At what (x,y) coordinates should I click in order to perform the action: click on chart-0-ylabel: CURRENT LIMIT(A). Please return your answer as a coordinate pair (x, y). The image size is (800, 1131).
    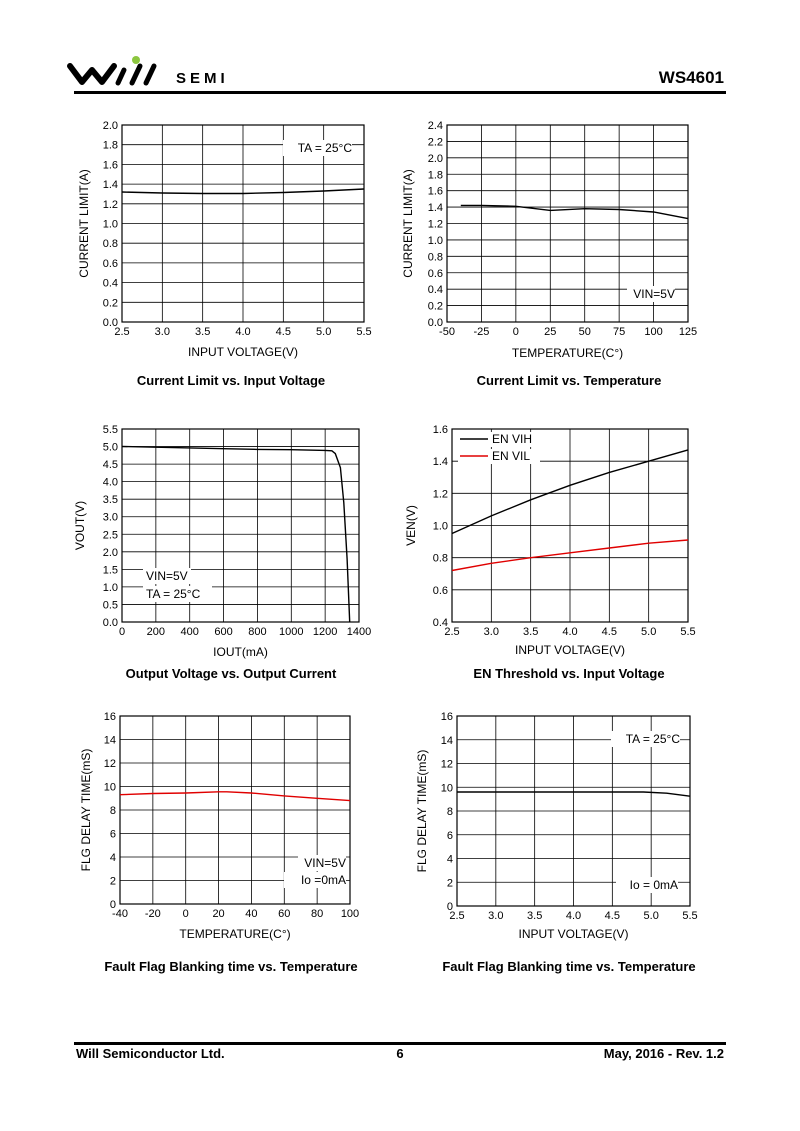
    Looking at the image, I should click on (84, 223).